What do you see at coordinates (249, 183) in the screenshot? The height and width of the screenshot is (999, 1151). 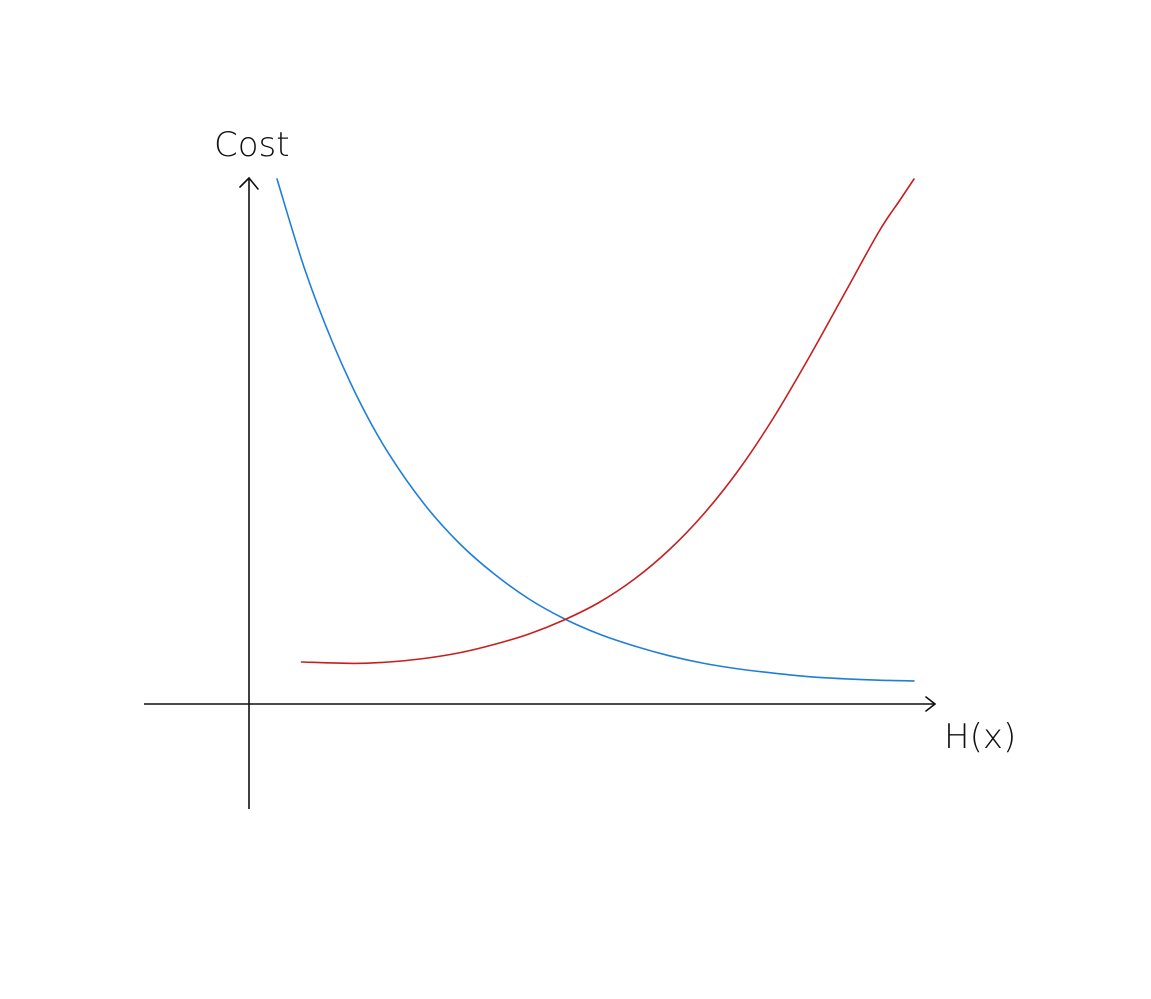 I see `y-axis-arrow` at bounding box center [249, 183].